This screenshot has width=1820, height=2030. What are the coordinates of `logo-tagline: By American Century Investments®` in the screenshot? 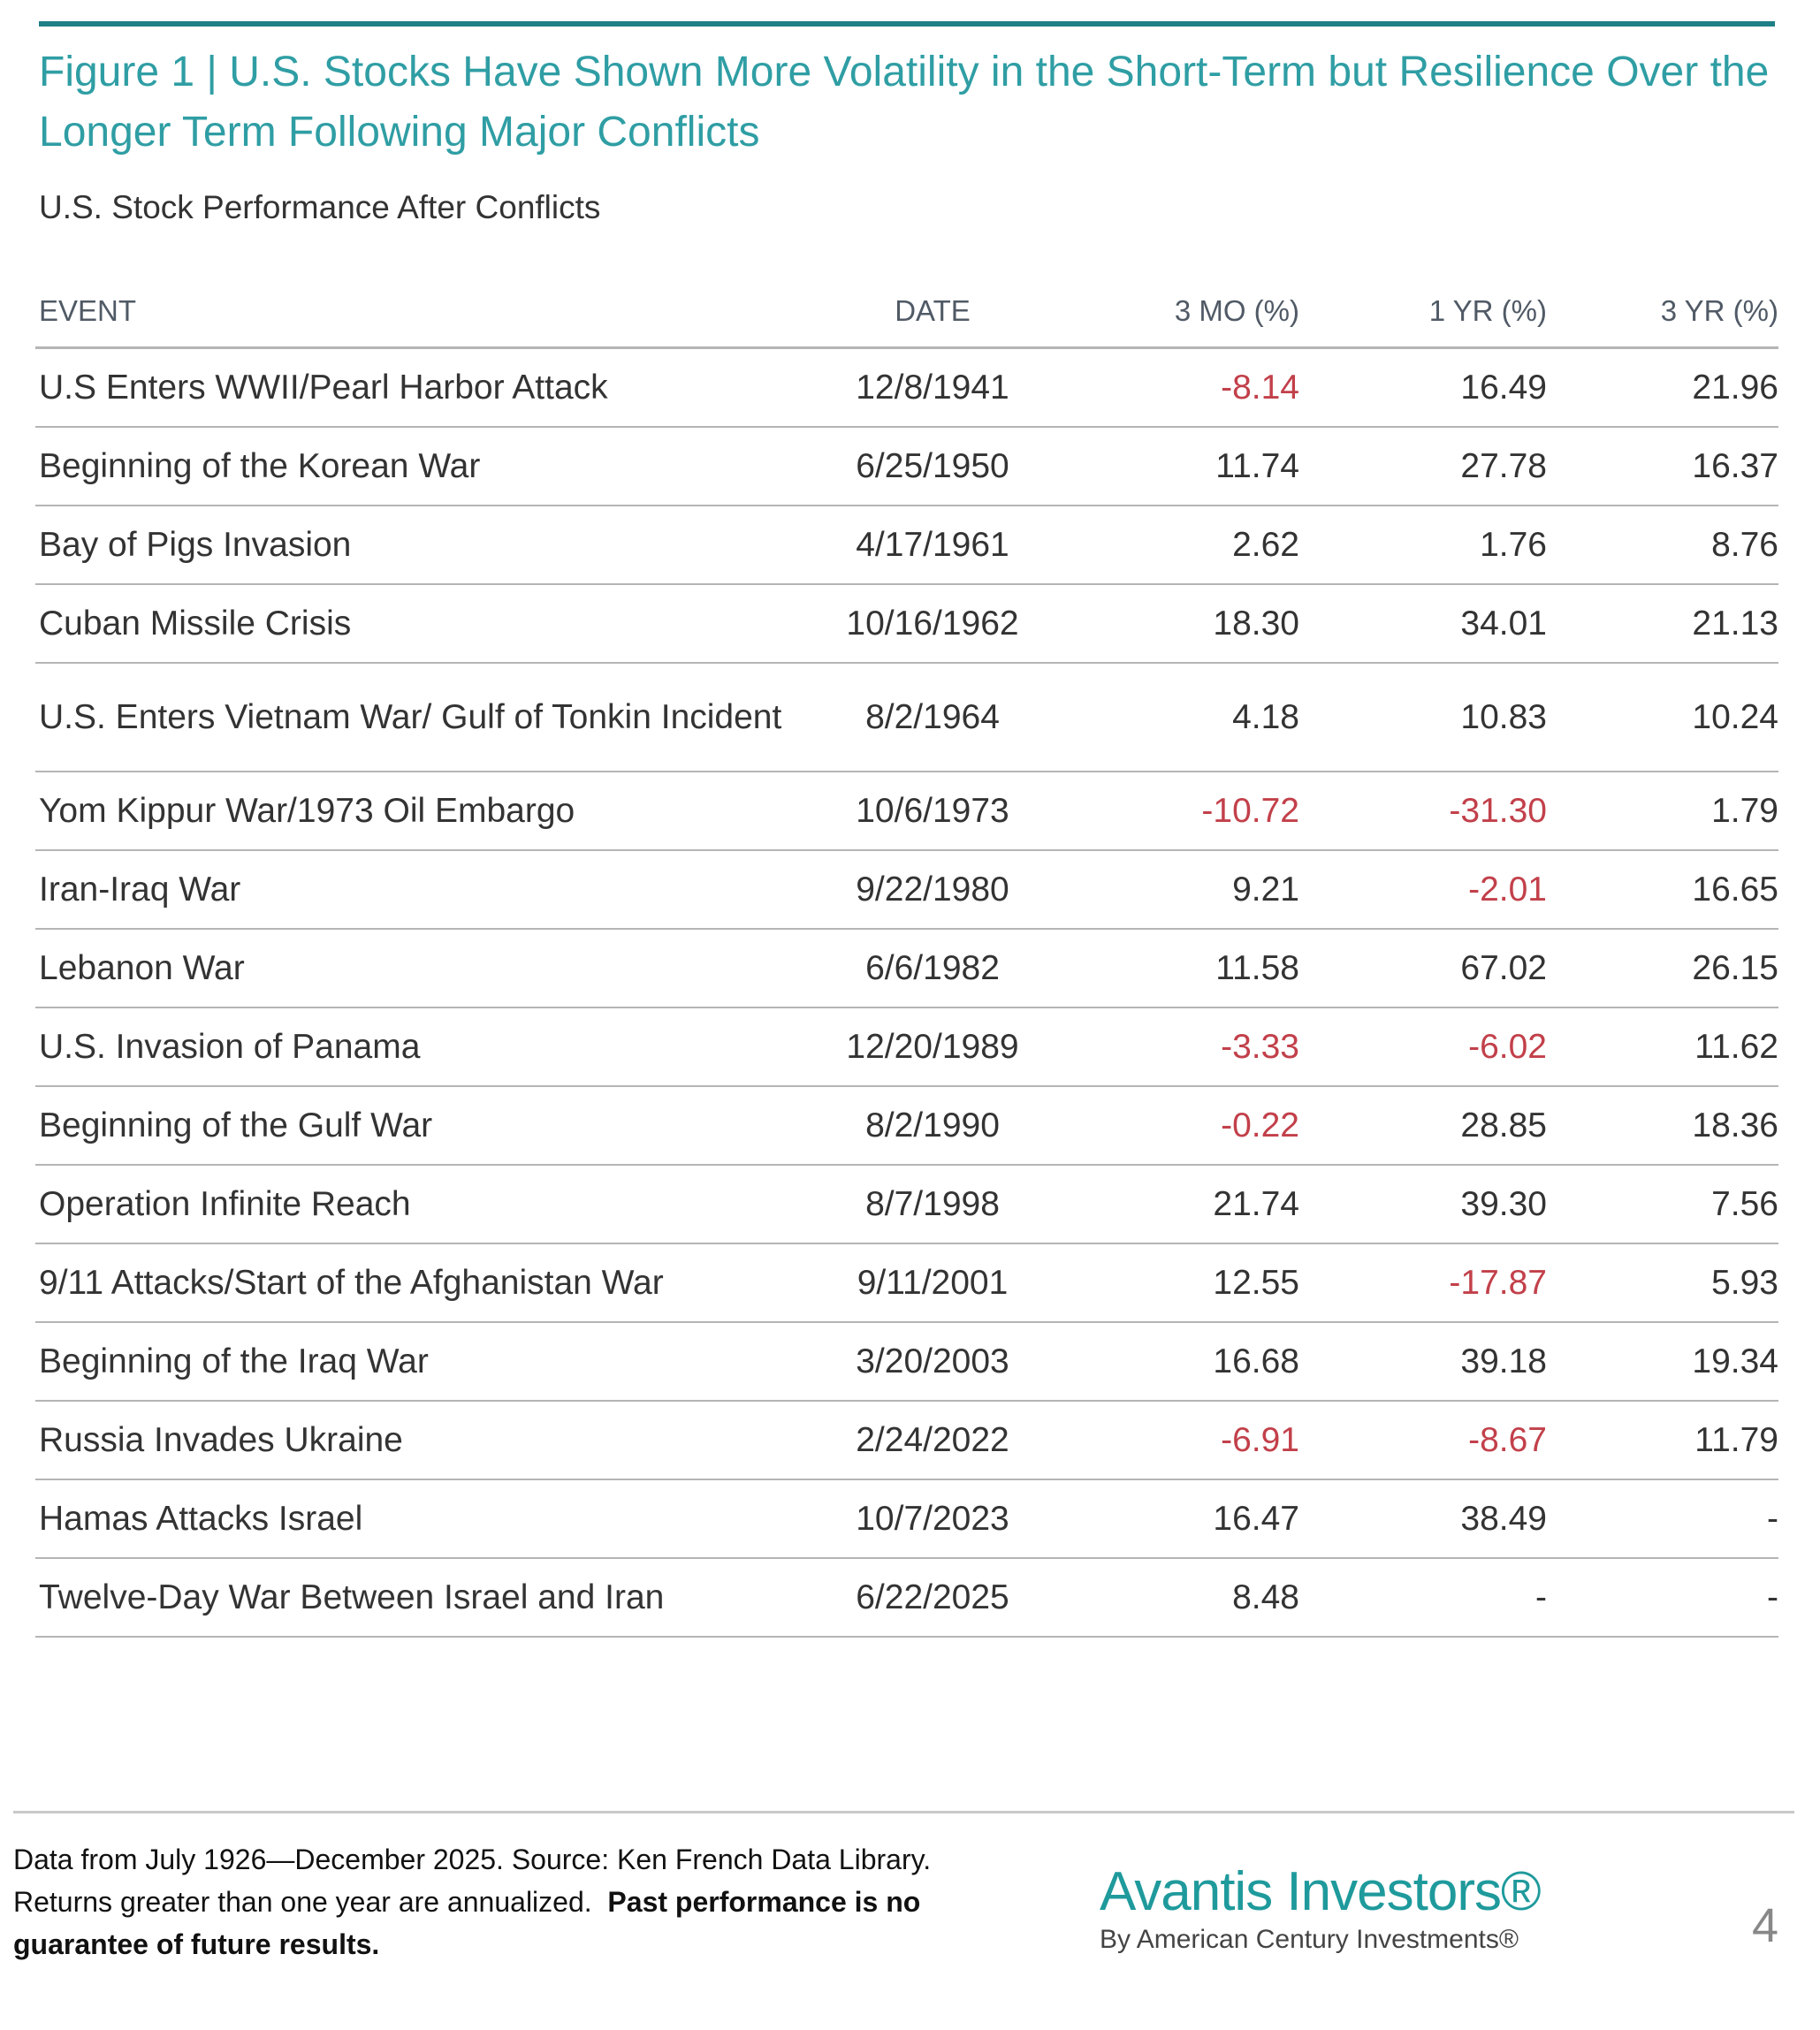 It's located at (1309, 1939).